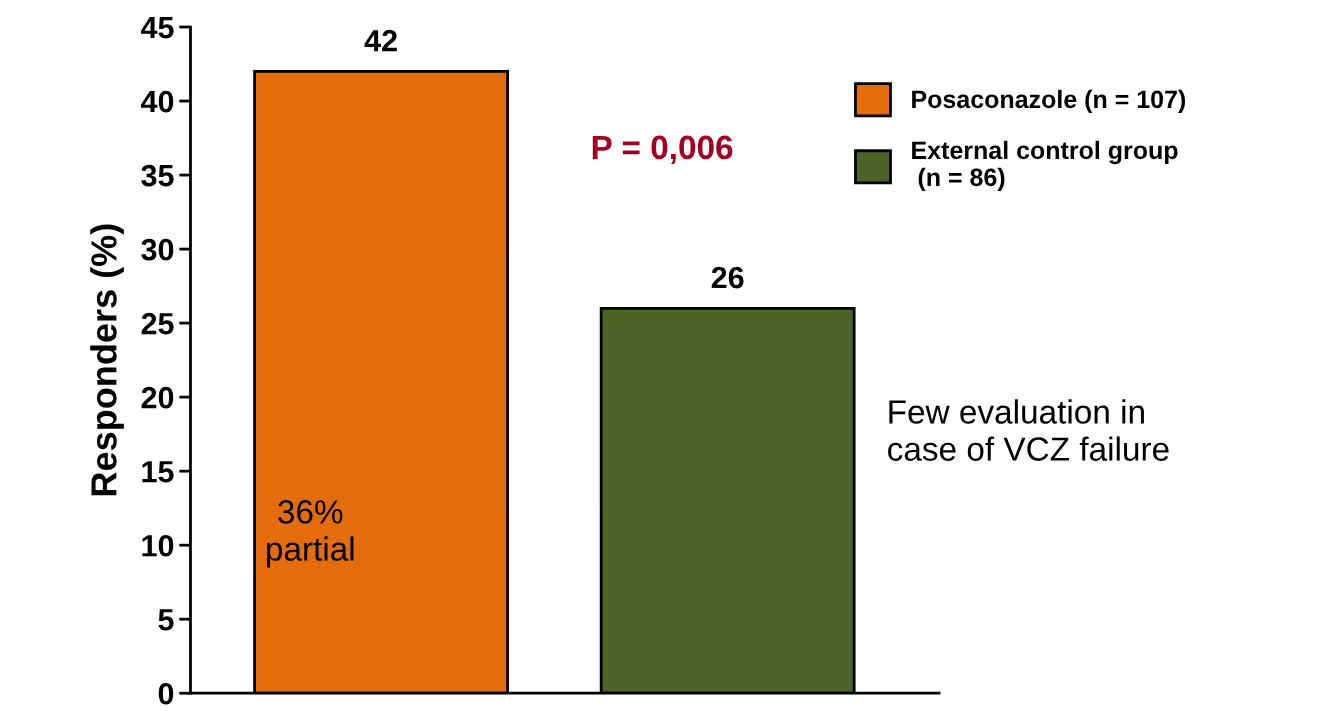  What do you see at coordinates (1049, 101) in the screenshot?
I see `legend-label: Posaconazole (n = 107)` at bounding box center [1049, 101].